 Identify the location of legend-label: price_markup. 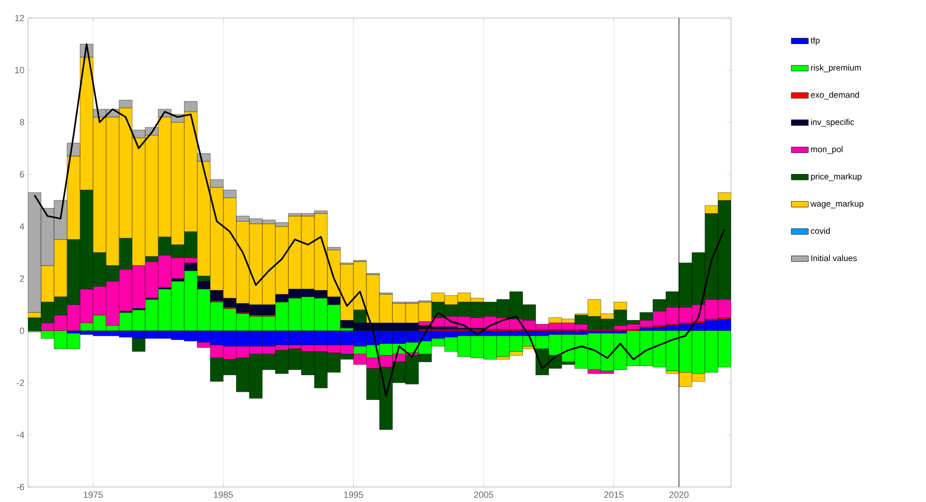
(836, 177).